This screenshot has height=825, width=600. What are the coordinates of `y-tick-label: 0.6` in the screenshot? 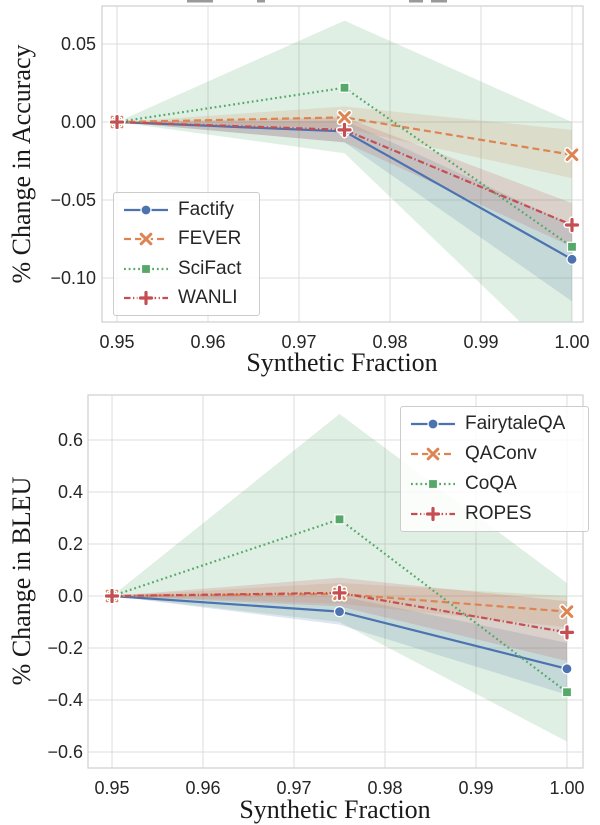 It's located at (70, 440).